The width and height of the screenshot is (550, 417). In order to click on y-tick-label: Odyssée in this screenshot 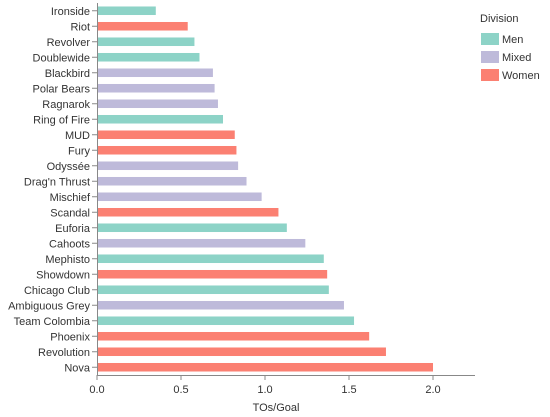, I will do `click(68, 167)`.